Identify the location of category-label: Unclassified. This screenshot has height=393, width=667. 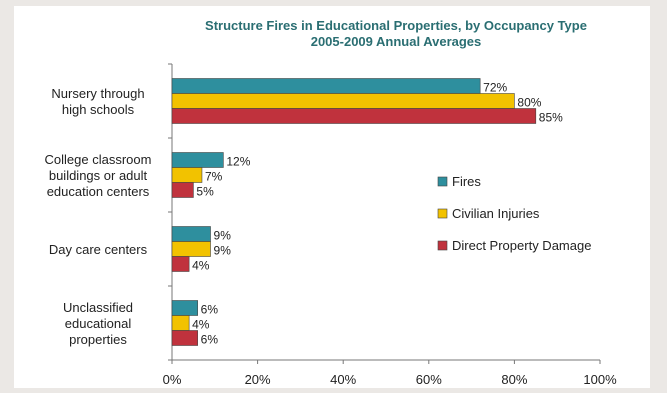
(98, 307).